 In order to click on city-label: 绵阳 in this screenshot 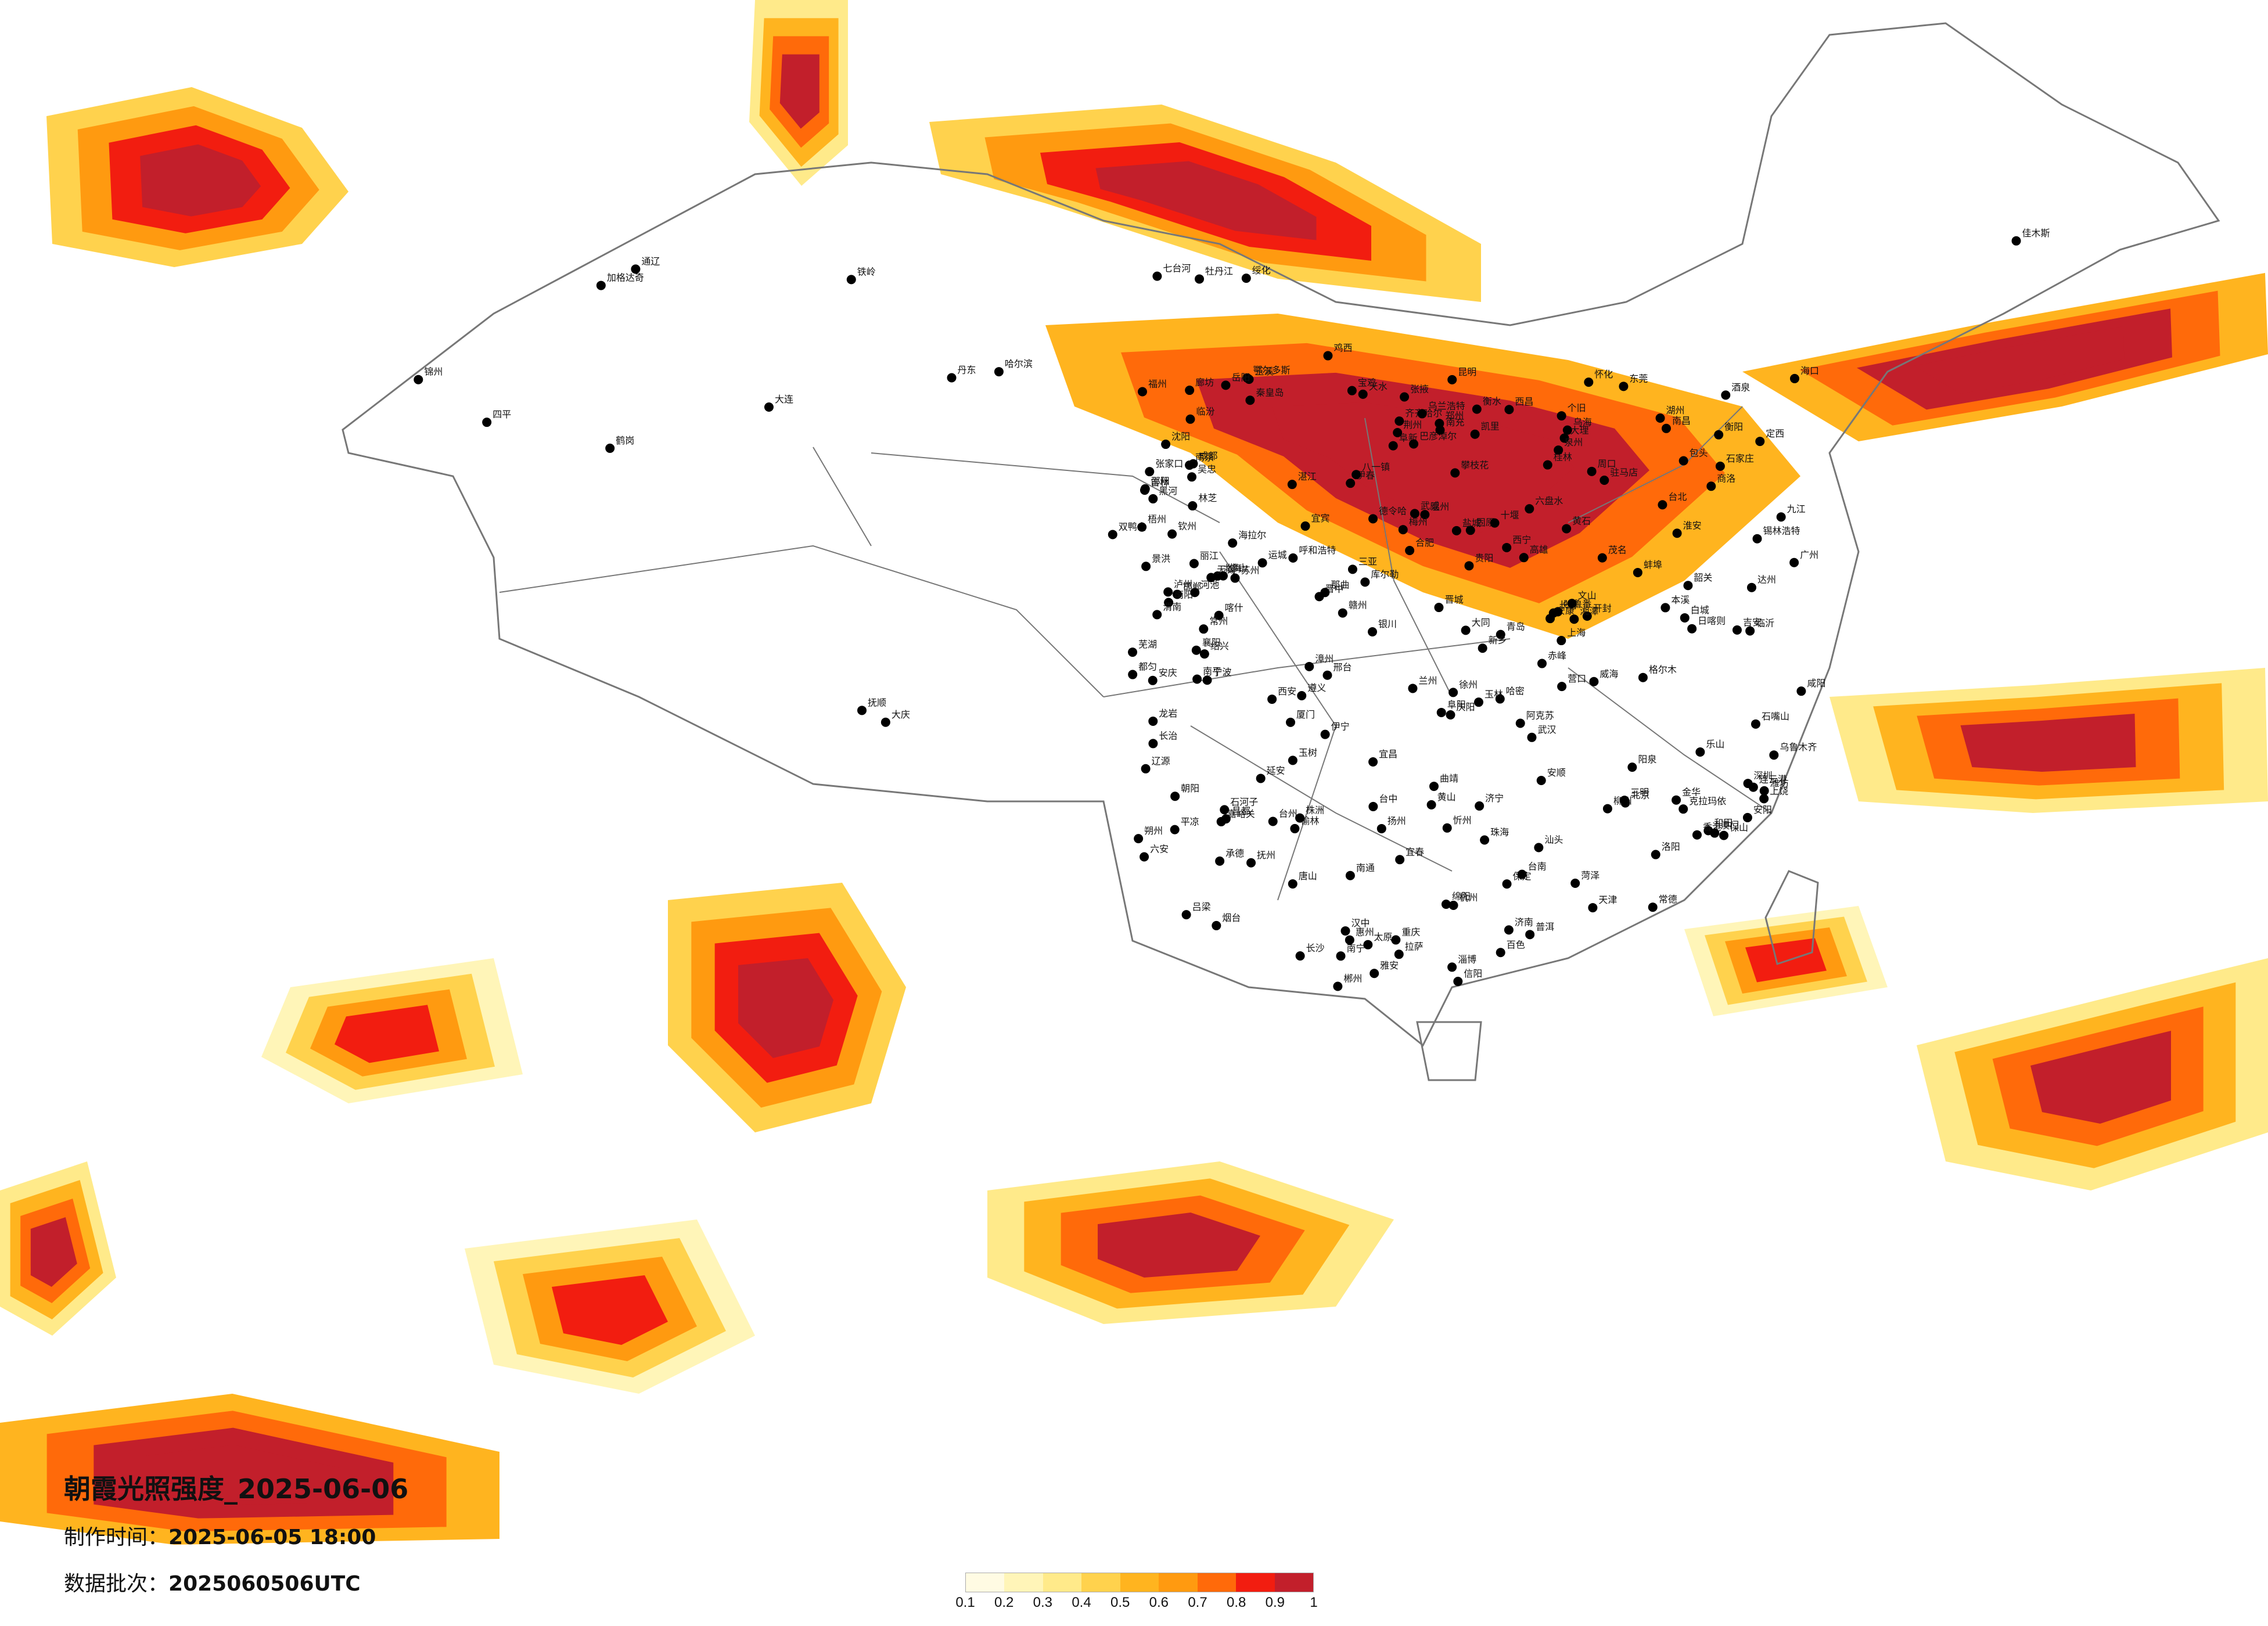, I will do `click(1461, 897)`.